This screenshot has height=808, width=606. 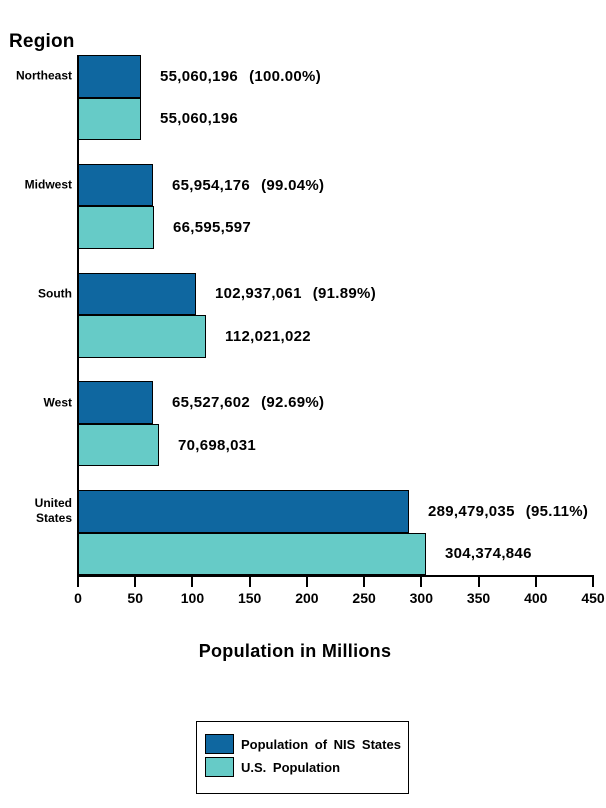 What do you see at coordinates (211, 402) in the screenshot?
I see `value-text: 65,527,602` at bounding box center [211, 402].